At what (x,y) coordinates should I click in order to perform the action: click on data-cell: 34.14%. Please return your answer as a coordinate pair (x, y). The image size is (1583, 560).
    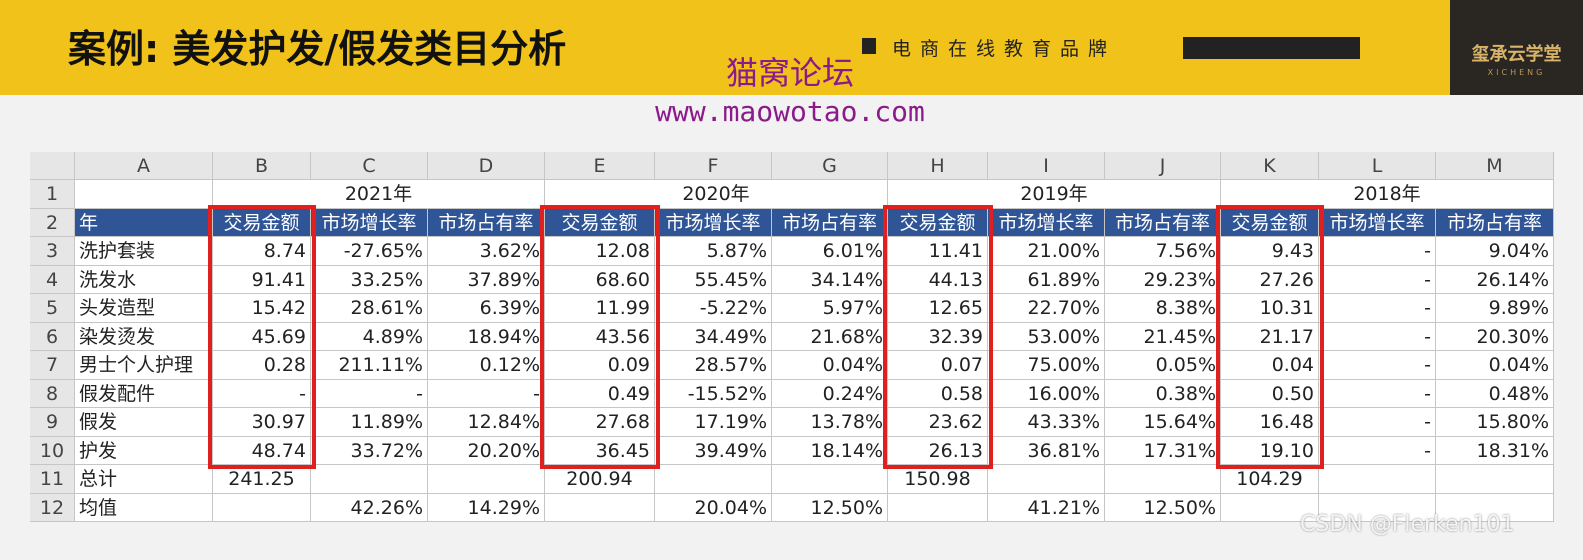
    Looking at the image, I should click on (830, 279).